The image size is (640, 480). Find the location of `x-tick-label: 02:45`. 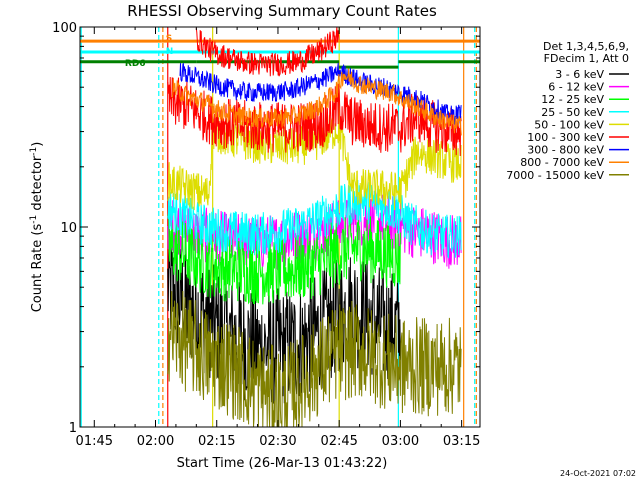

x-tick-label: 02:45 is located at coordinates (338, 441).